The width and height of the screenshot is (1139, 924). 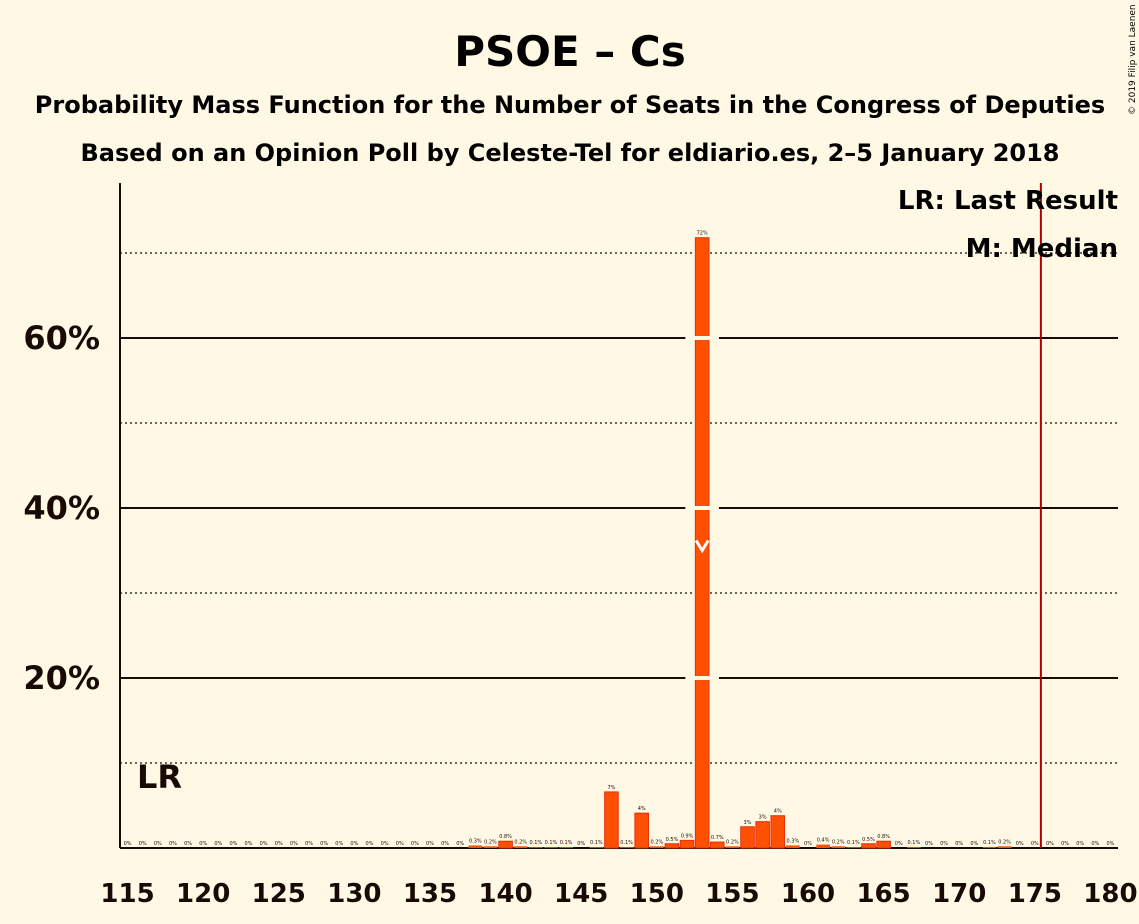 What do you see at coordinates (899, 844) in the screenshot?
I see `bar-label-166: 0%` at bounding box center [899, 844].